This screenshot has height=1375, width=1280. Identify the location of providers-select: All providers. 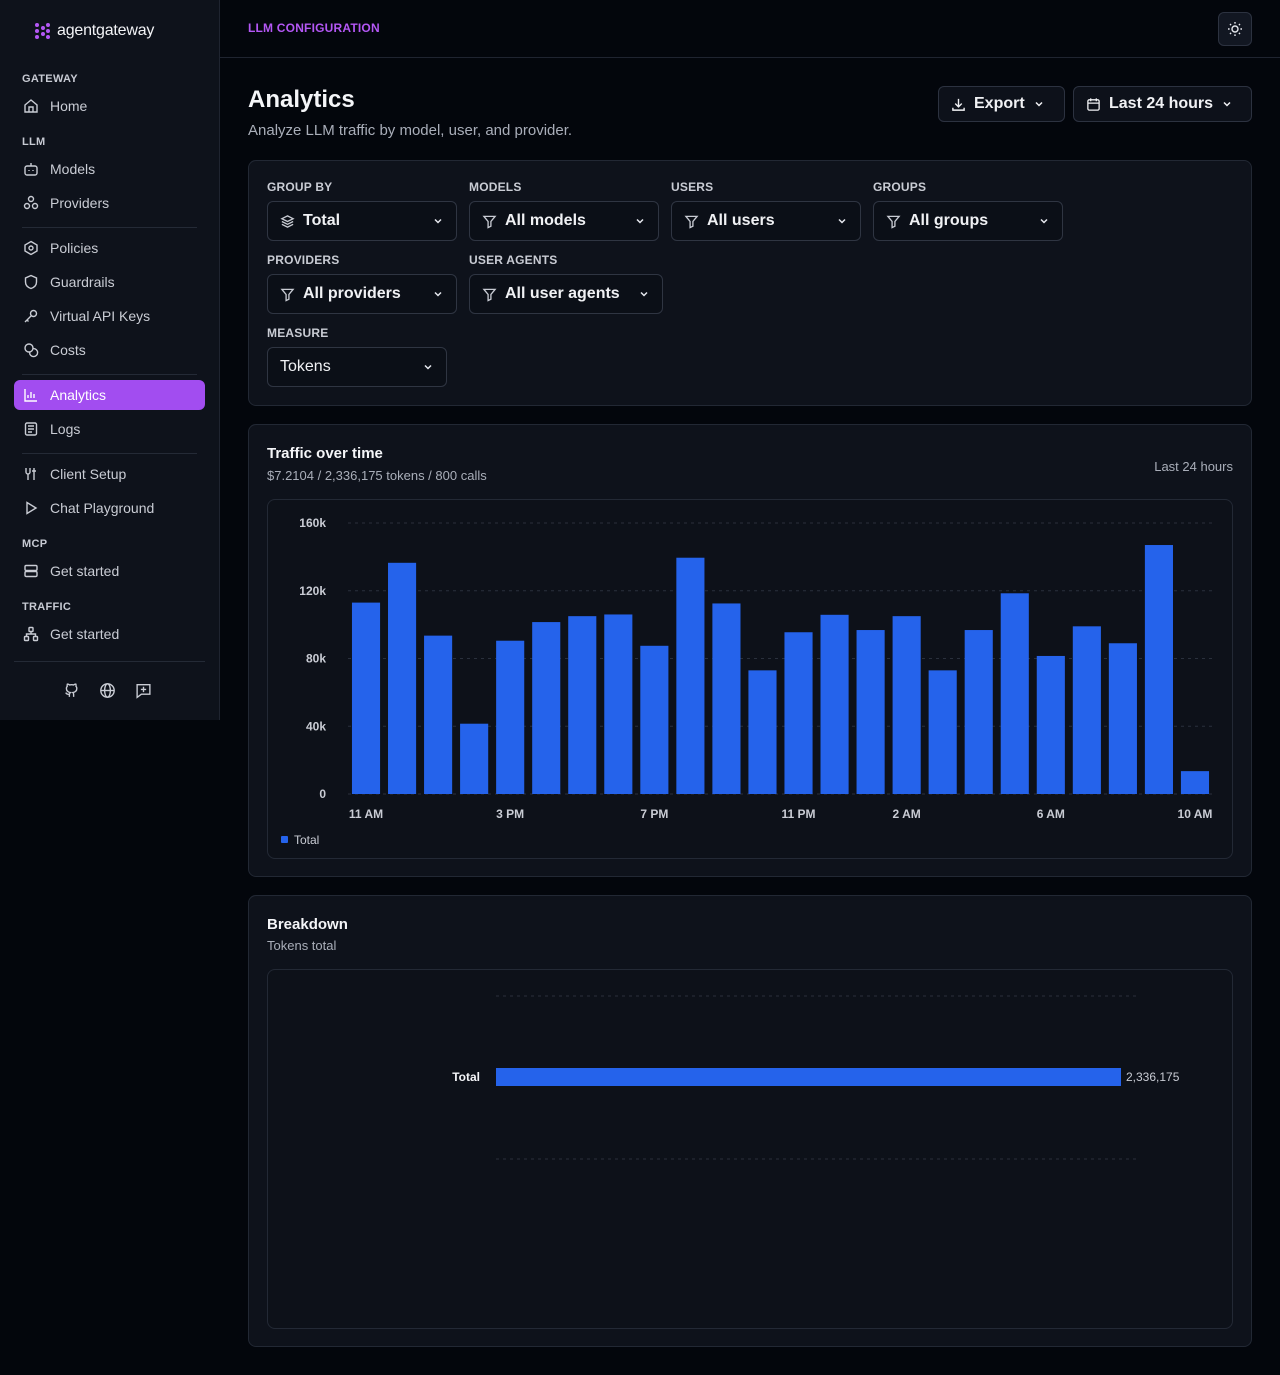
(362, 294).